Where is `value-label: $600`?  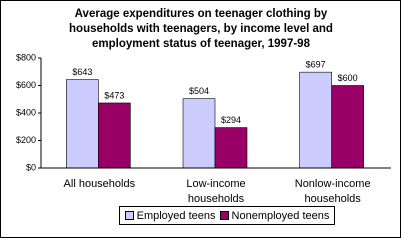
value-label: $600 is located at coordinates (348, 78).